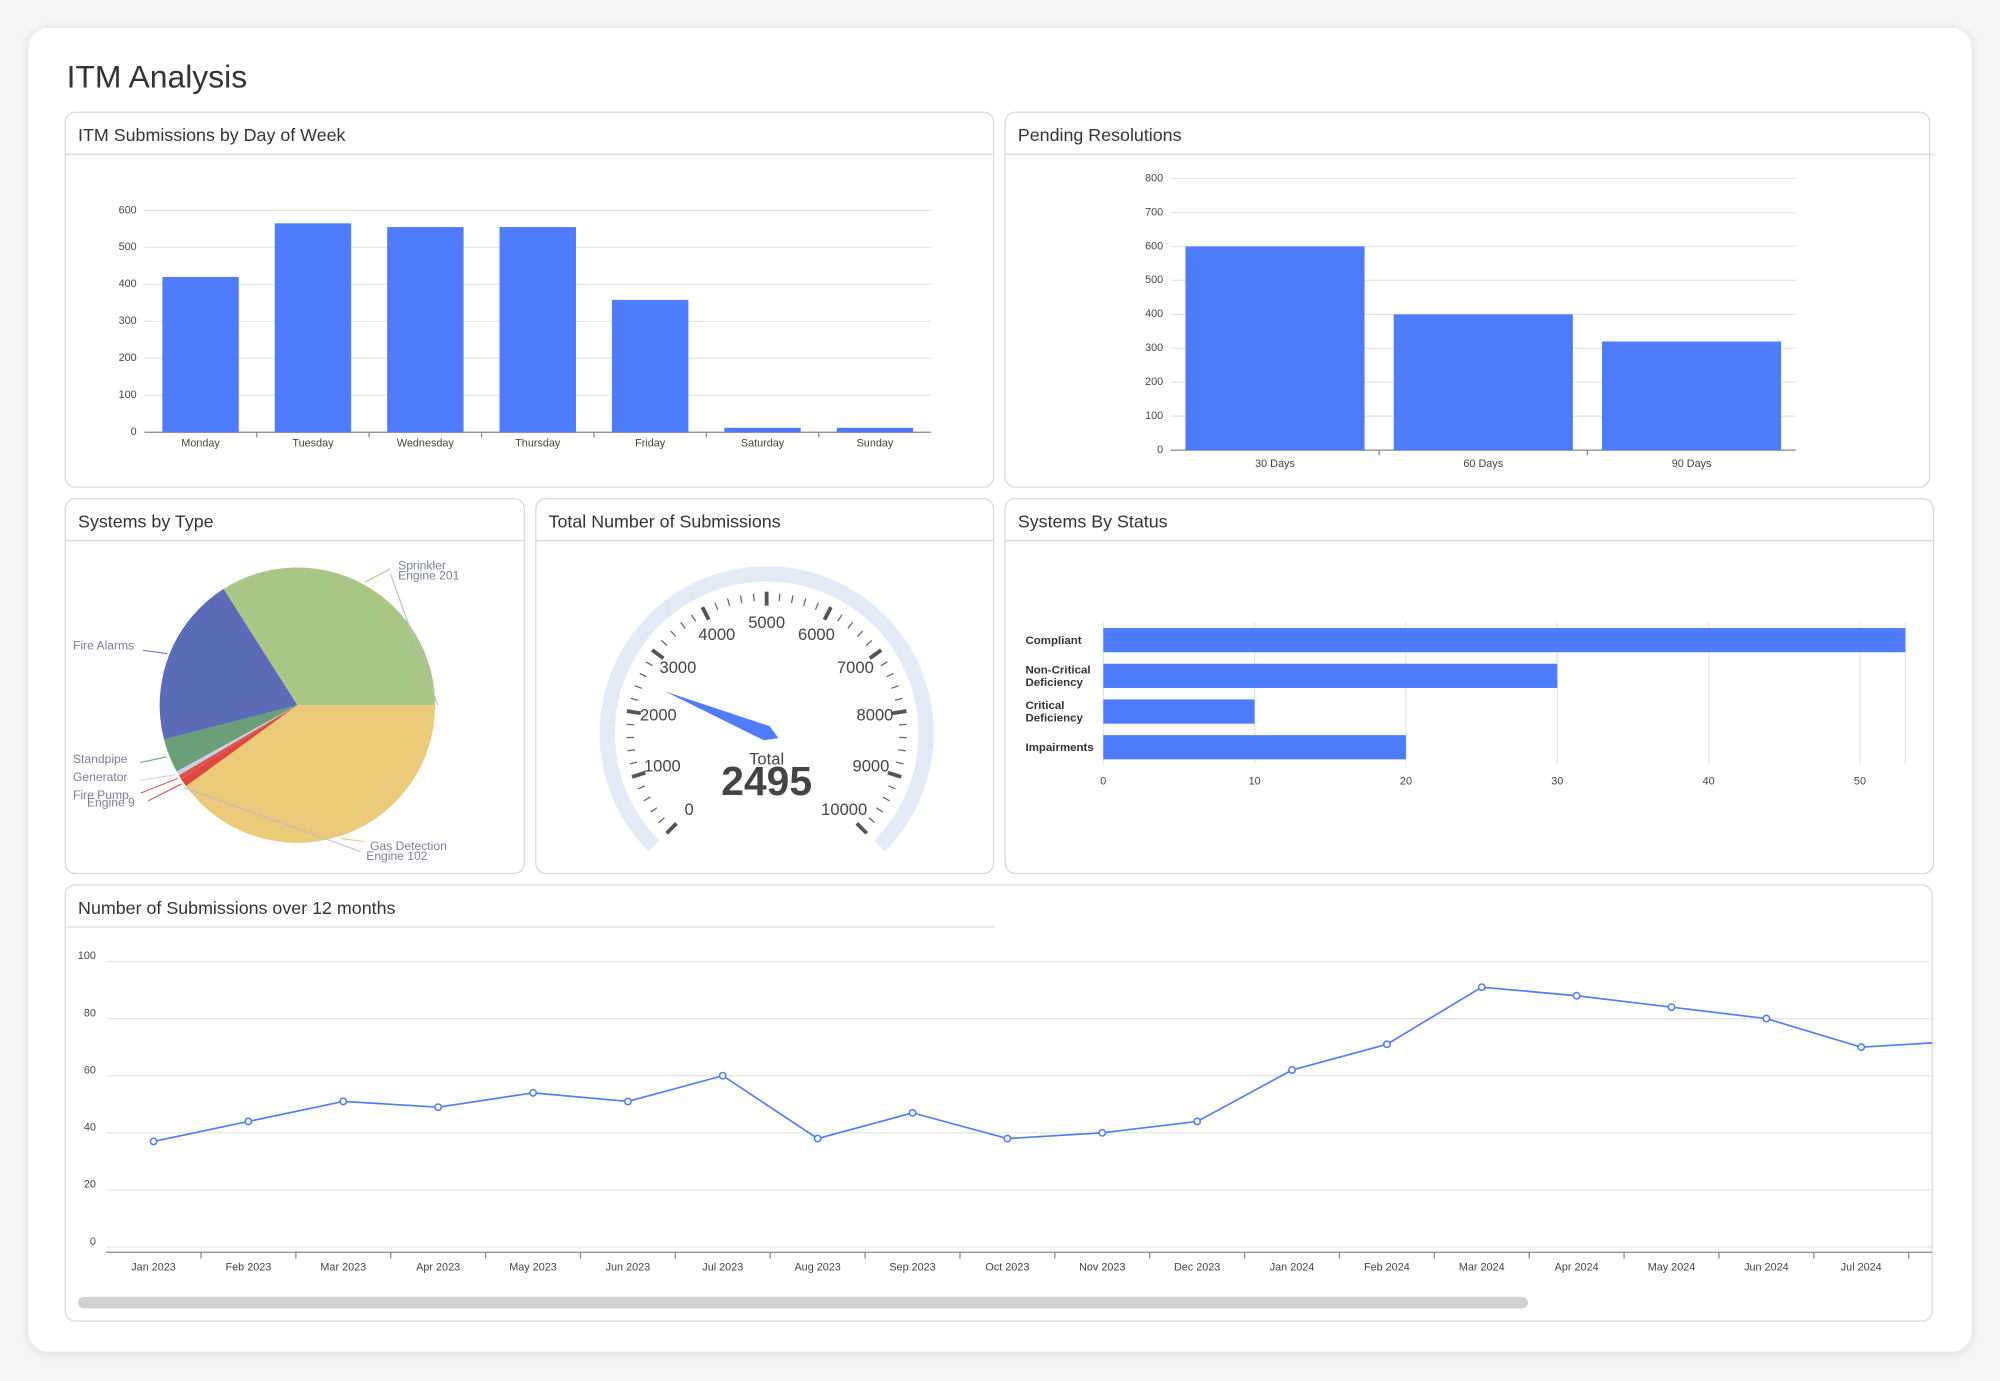 The width and height of the screenshot is (2000, 1381). I want to click on gauge-label: 3000, so click(677, 667).